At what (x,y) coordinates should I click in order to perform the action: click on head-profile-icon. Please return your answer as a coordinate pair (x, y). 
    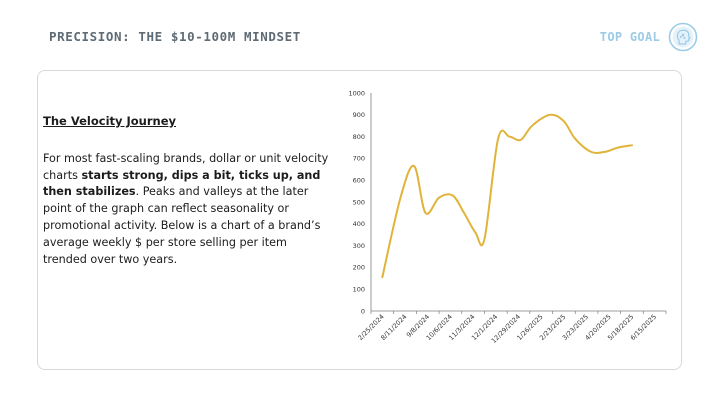
    Looking at the image, I should click on (683, 37).